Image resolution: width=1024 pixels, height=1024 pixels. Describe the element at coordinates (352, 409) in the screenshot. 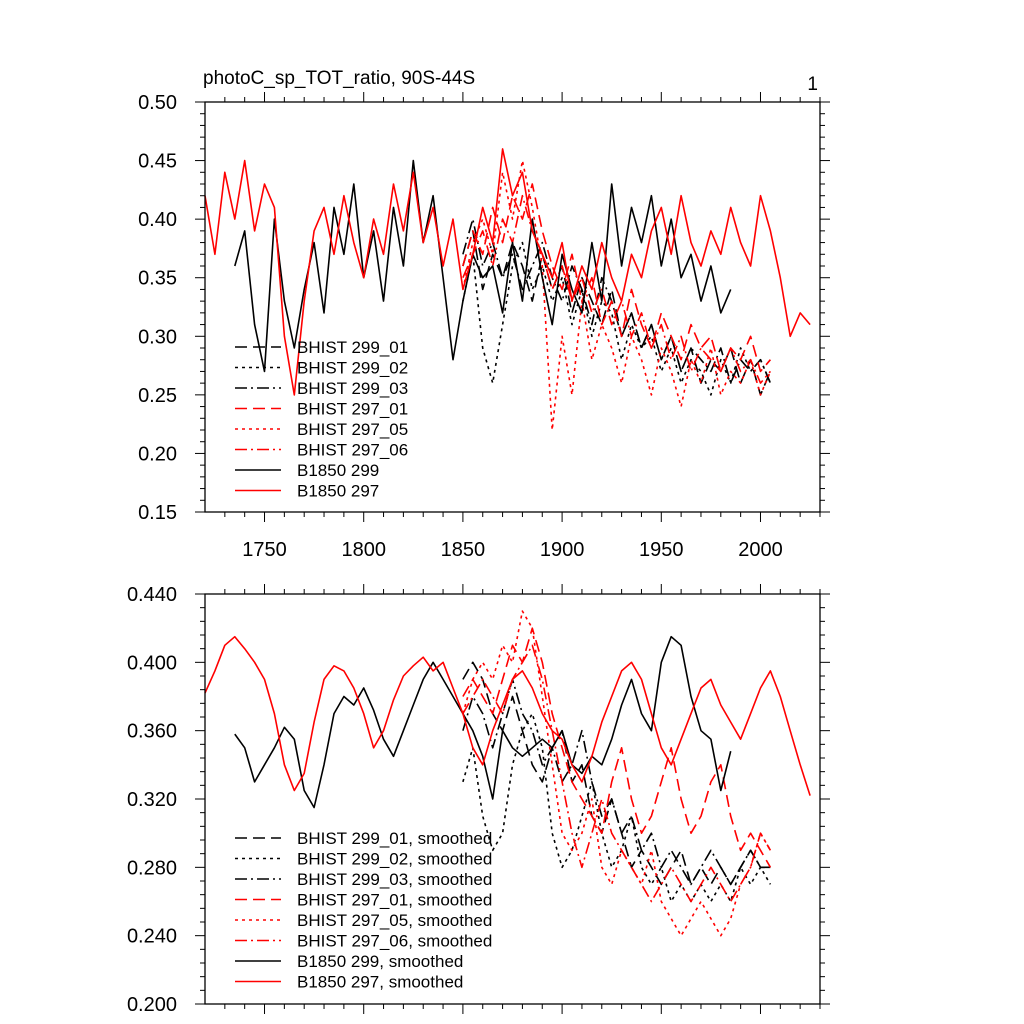

I see `top-legend-label-3: BHIST 297_01` at that location.